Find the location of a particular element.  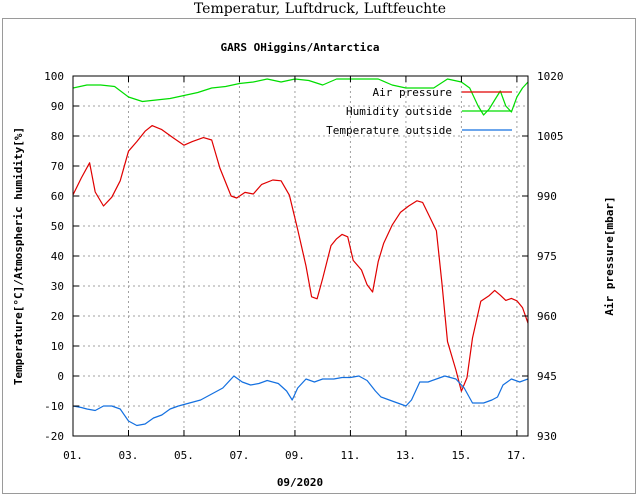

legend-label-humidity-outside: Humidity outside is located at coordinates (399, 111).